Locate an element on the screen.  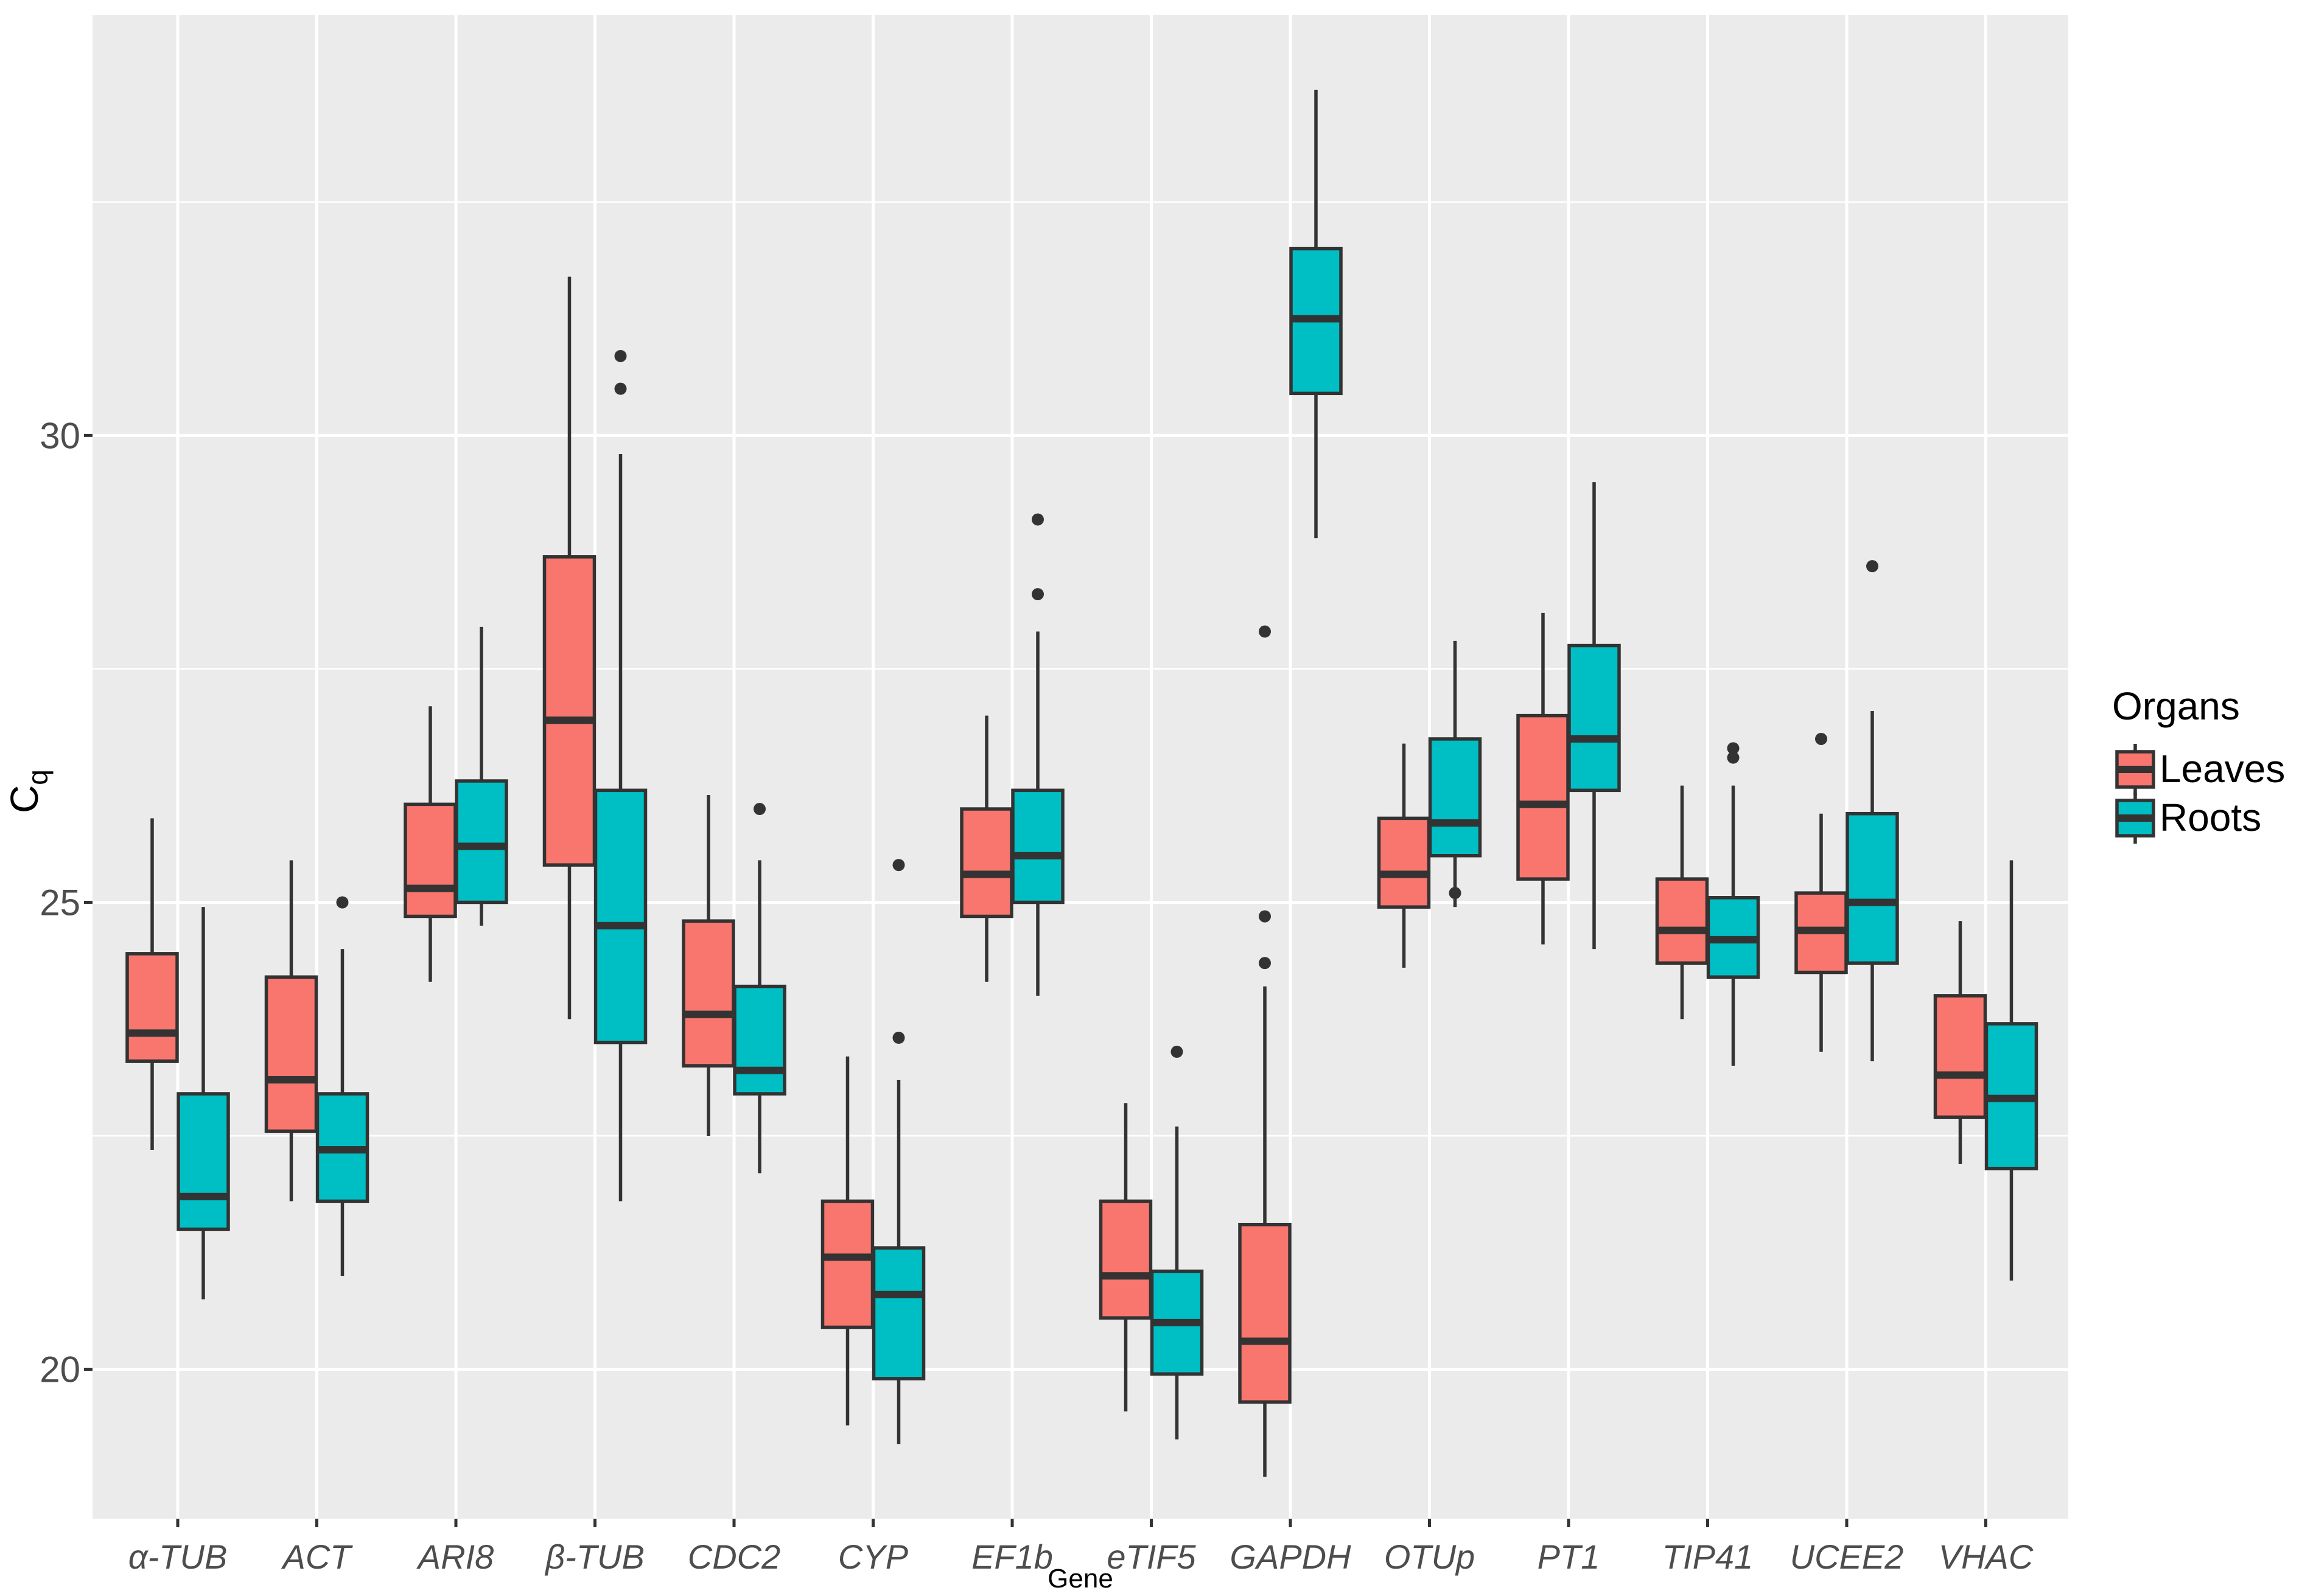
x-tick-label: CYP is located at coordinates (873, 1557).